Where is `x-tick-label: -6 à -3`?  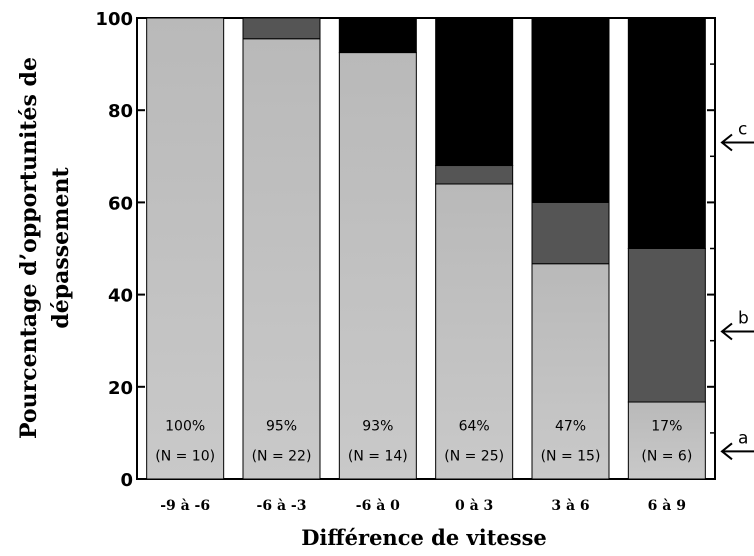 x-tick-label: -6 à -3 is located at coordinates (282, 506).